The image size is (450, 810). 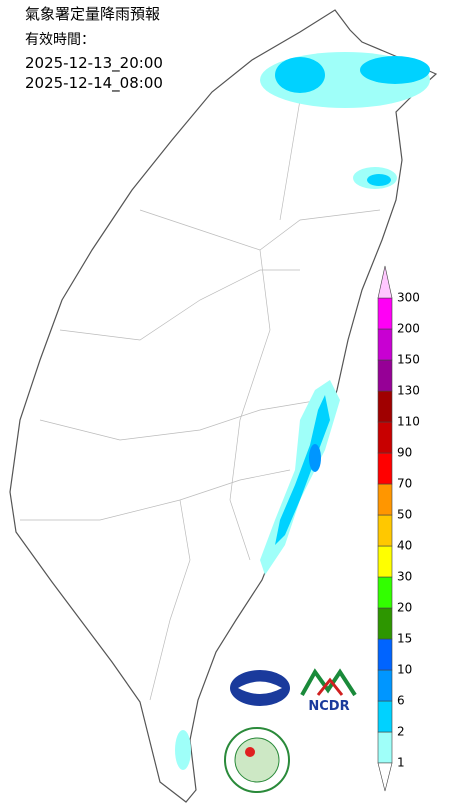 I want to click on legend-label: 70, so click(x=404, y=484).